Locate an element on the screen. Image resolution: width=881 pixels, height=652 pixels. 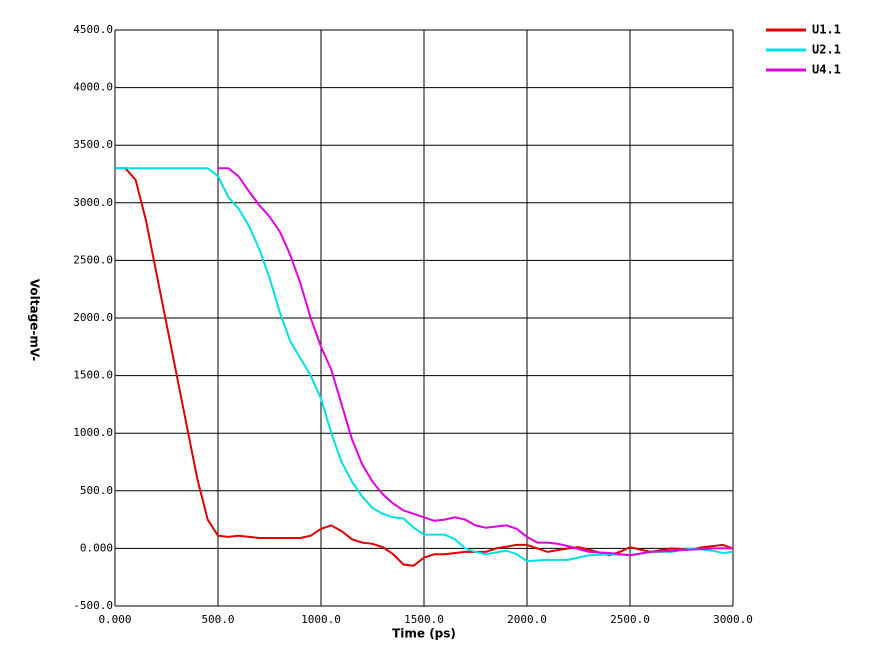
y-tick-label: 1500.0 is located at coordinates (93, 375).